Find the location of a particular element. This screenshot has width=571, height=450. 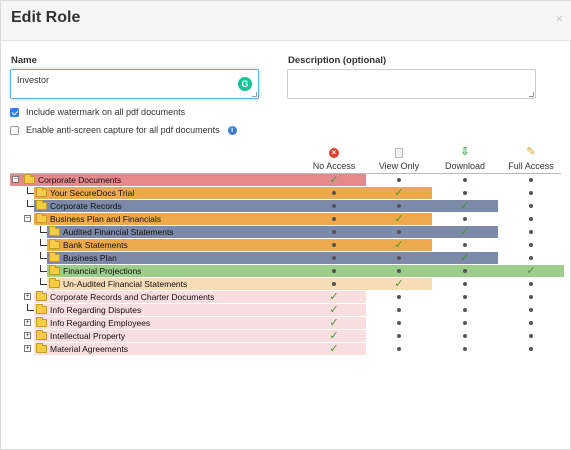

watermark-option: Include watermark on all pdf documents is located at coordinates (97, 112).